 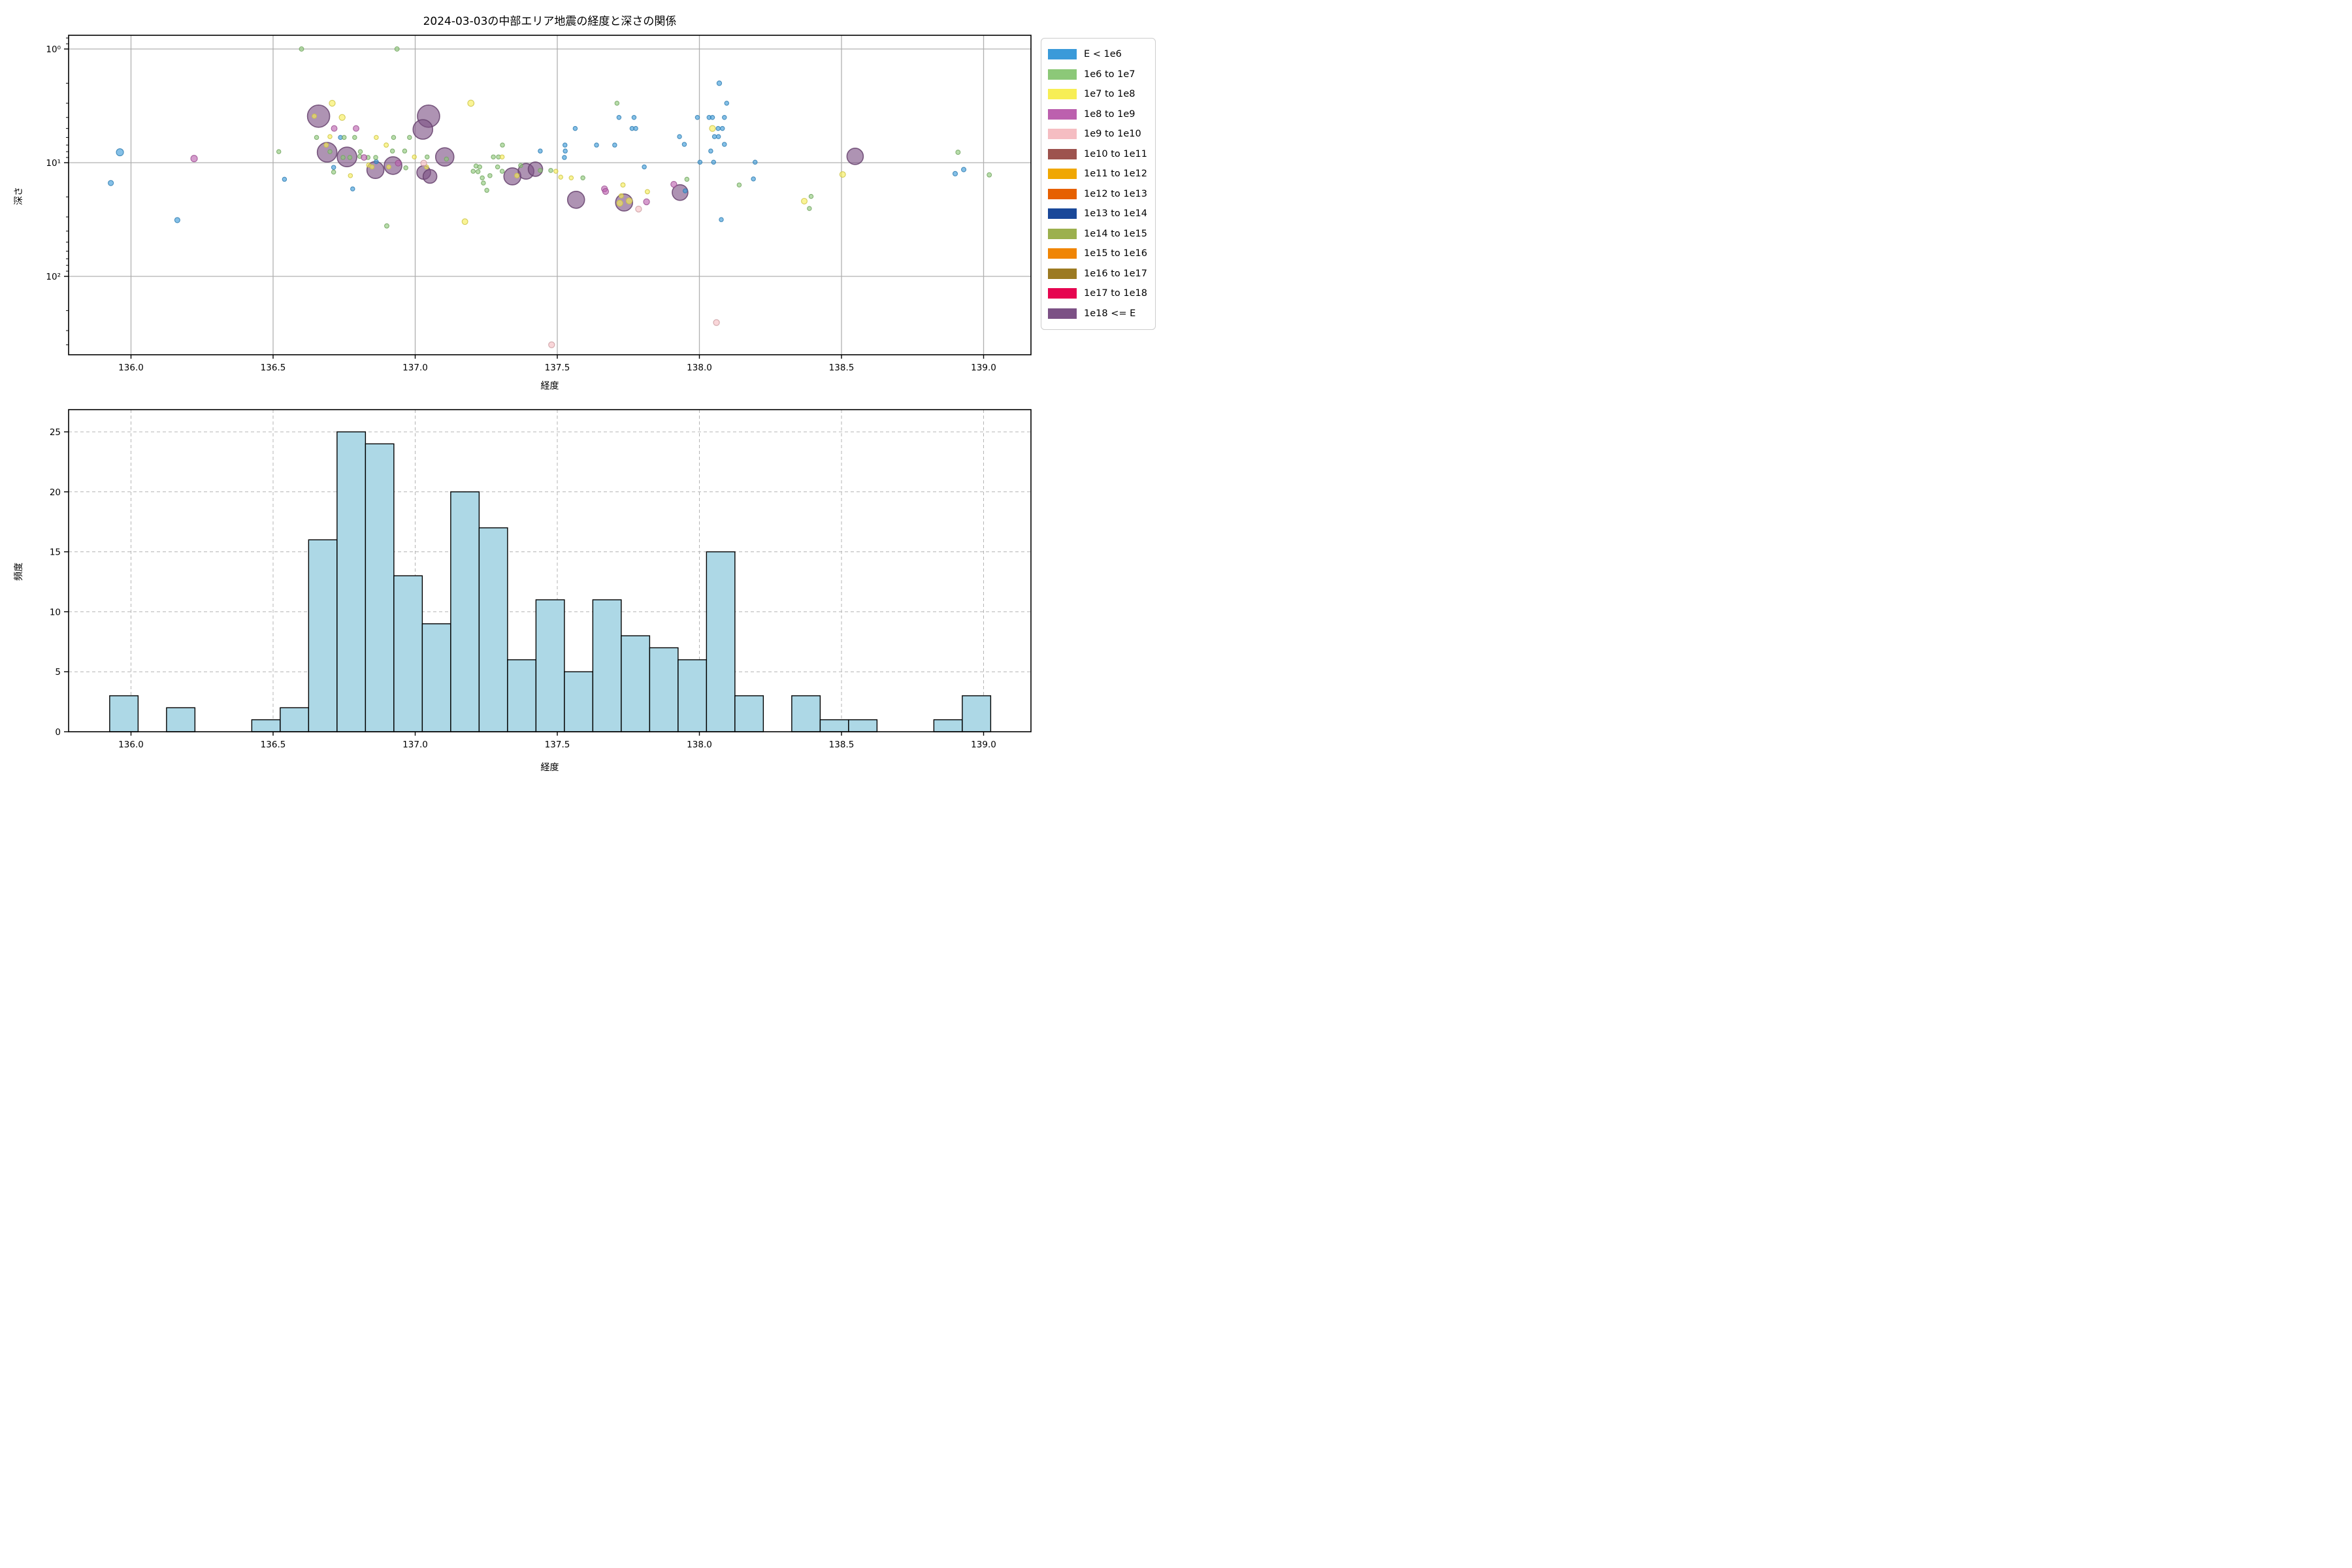 What do you see at coordinates (1109, 94) in the screenshot?
I see `legend-label: 1e7 to 1e8` at bounding box center [1109, 94].